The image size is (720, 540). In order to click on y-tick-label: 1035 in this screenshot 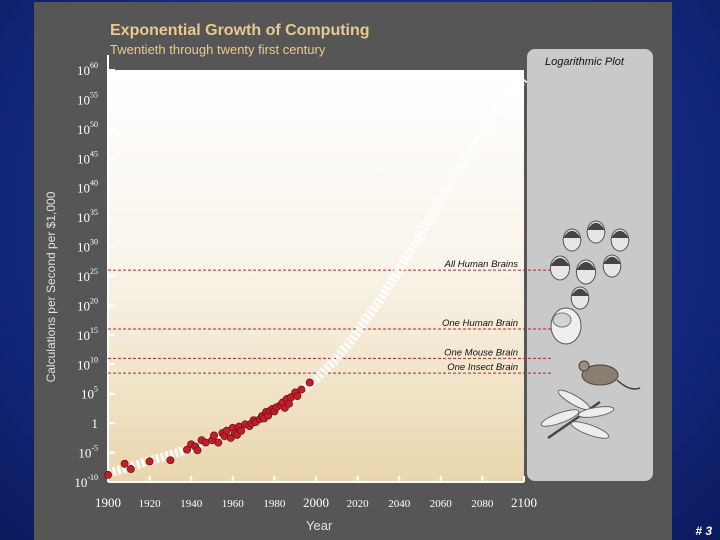, I will do `click(87, 216)`.